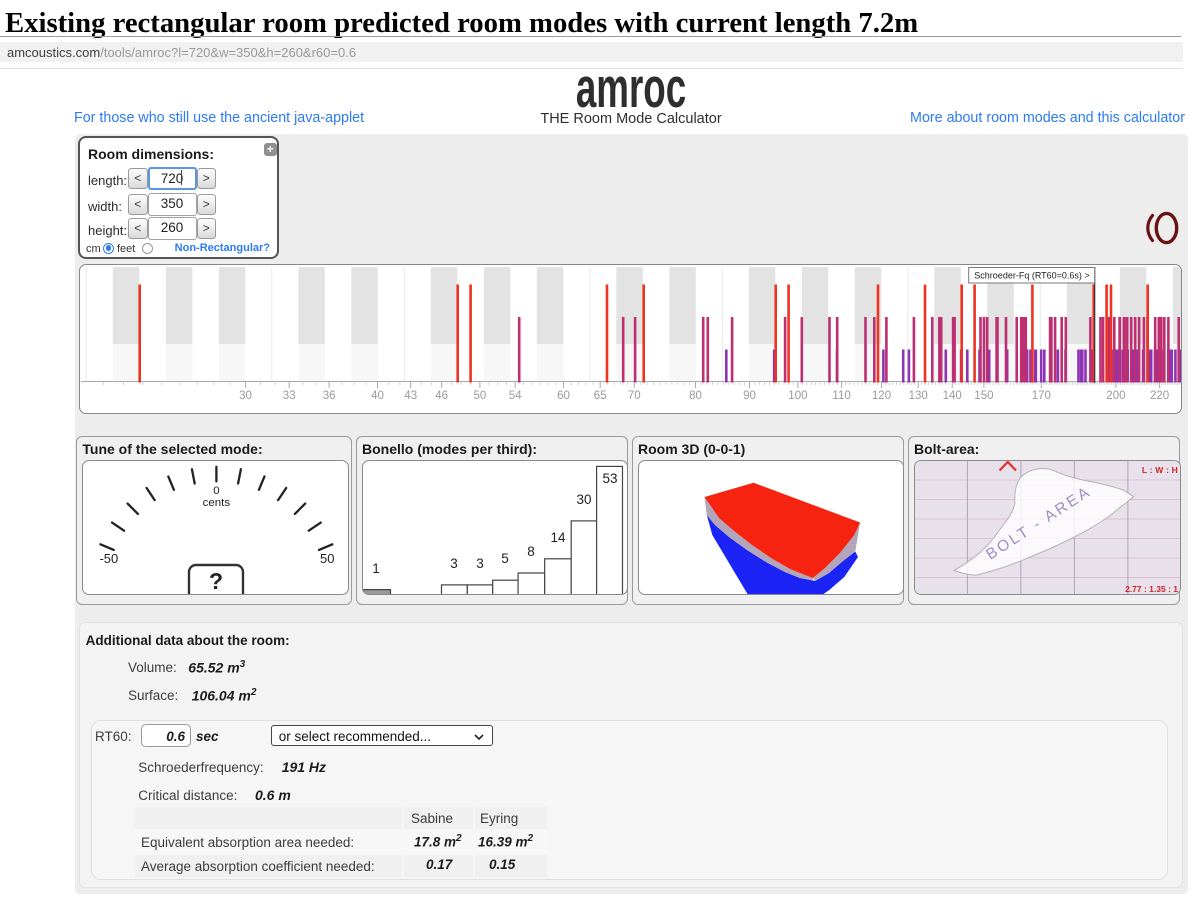  What do you see at coordinates (841, 396) in the screenshot?
I see `svg-text: 110` at bounding box center [841, 396].